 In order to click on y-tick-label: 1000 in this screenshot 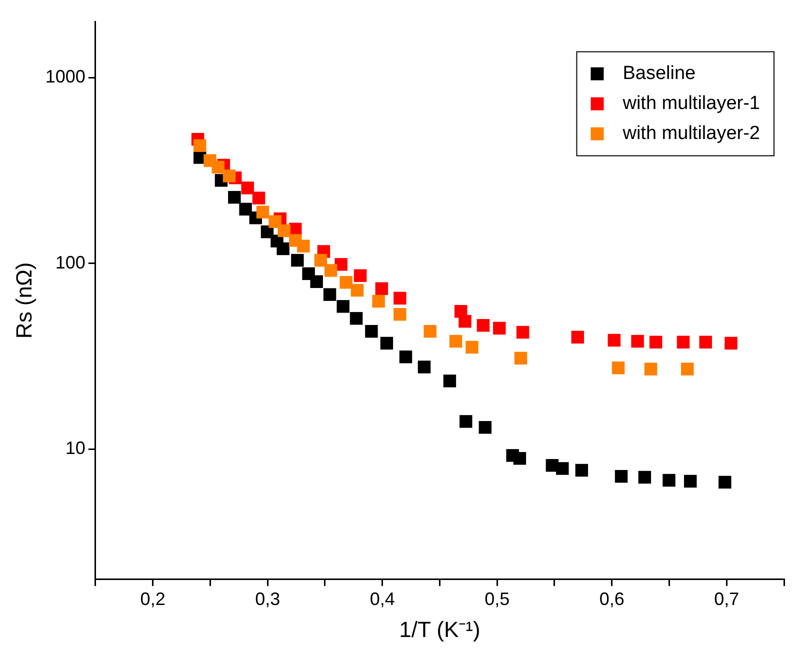, I will do `click(65, 76)`.